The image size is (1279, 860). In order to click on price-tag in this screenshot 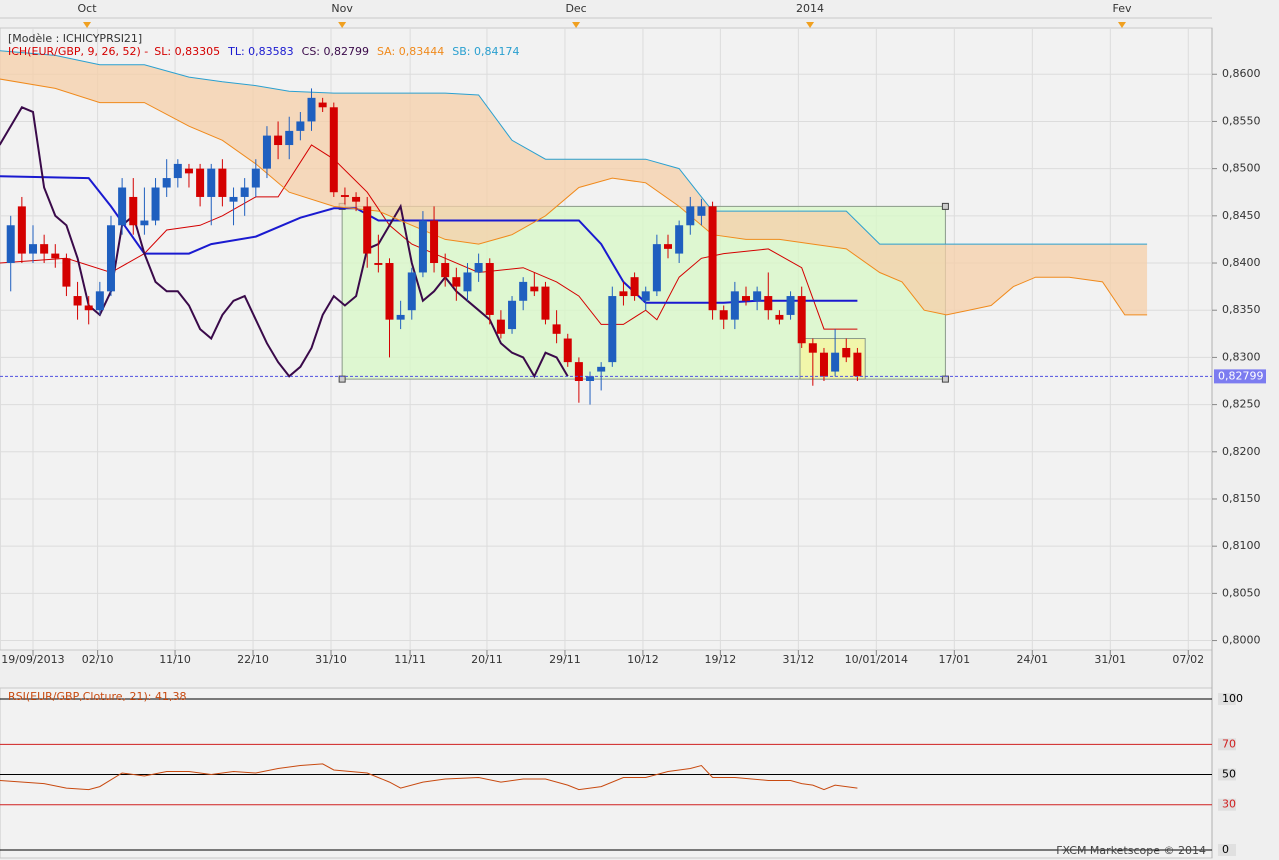, I will do `click(1240, 376)`.